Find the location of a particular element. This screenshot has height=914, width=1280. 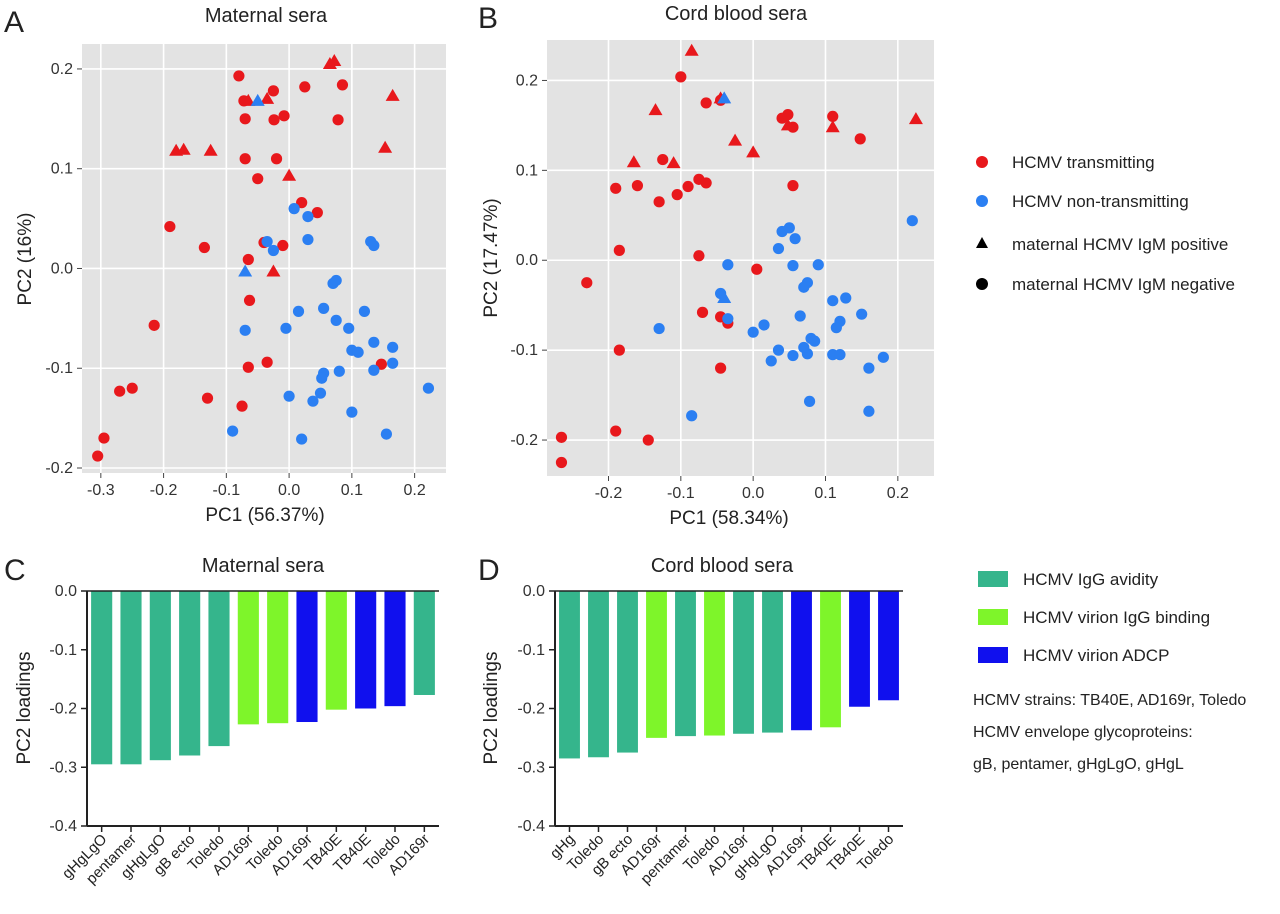

x-tick-label: 0.0 is located at coordinates (289, 490).